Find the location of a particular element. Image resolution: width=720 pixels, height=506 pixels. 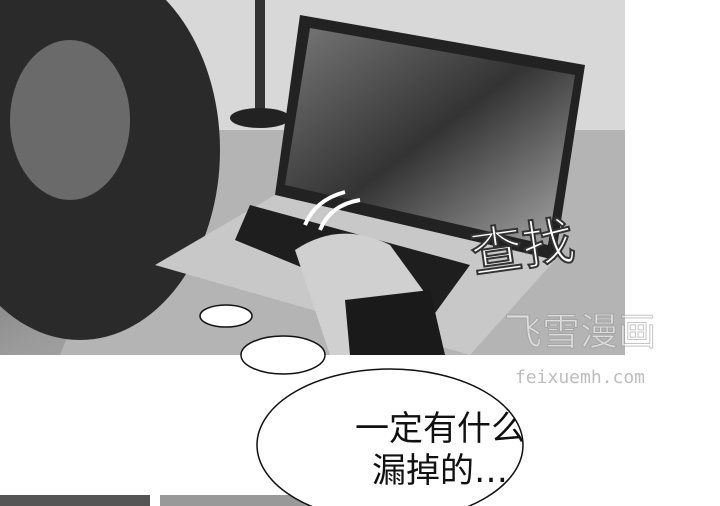

watermark-title: 飞雪漫画 is located at coordinates (580, 332).